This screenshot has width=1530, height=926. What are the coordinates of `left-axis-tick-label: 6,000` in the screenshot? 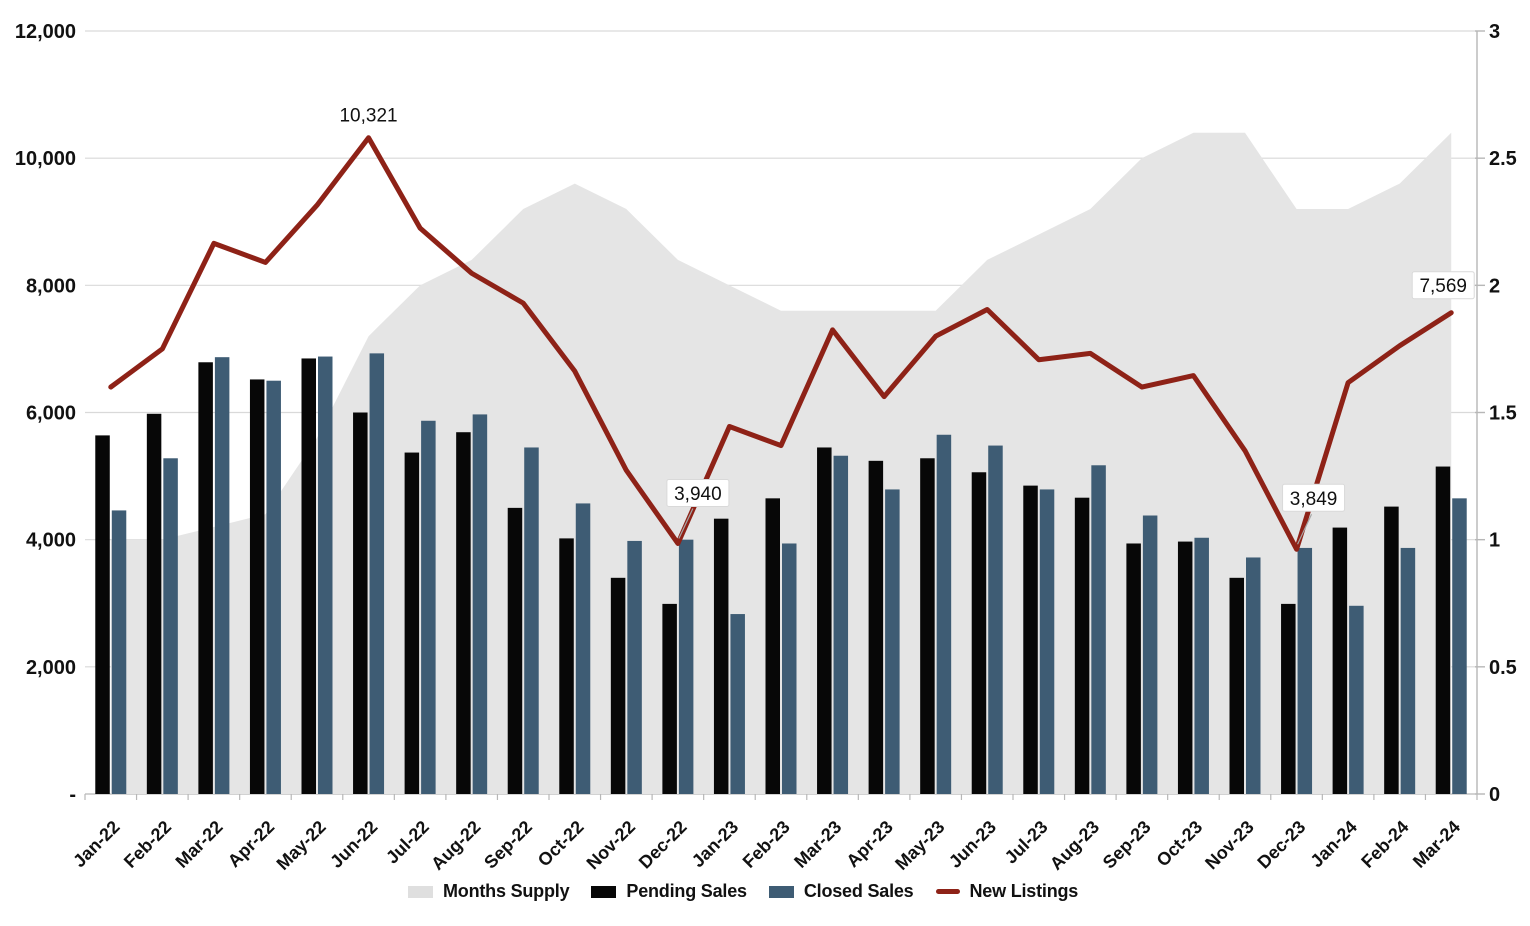 It's located at (51, 414).